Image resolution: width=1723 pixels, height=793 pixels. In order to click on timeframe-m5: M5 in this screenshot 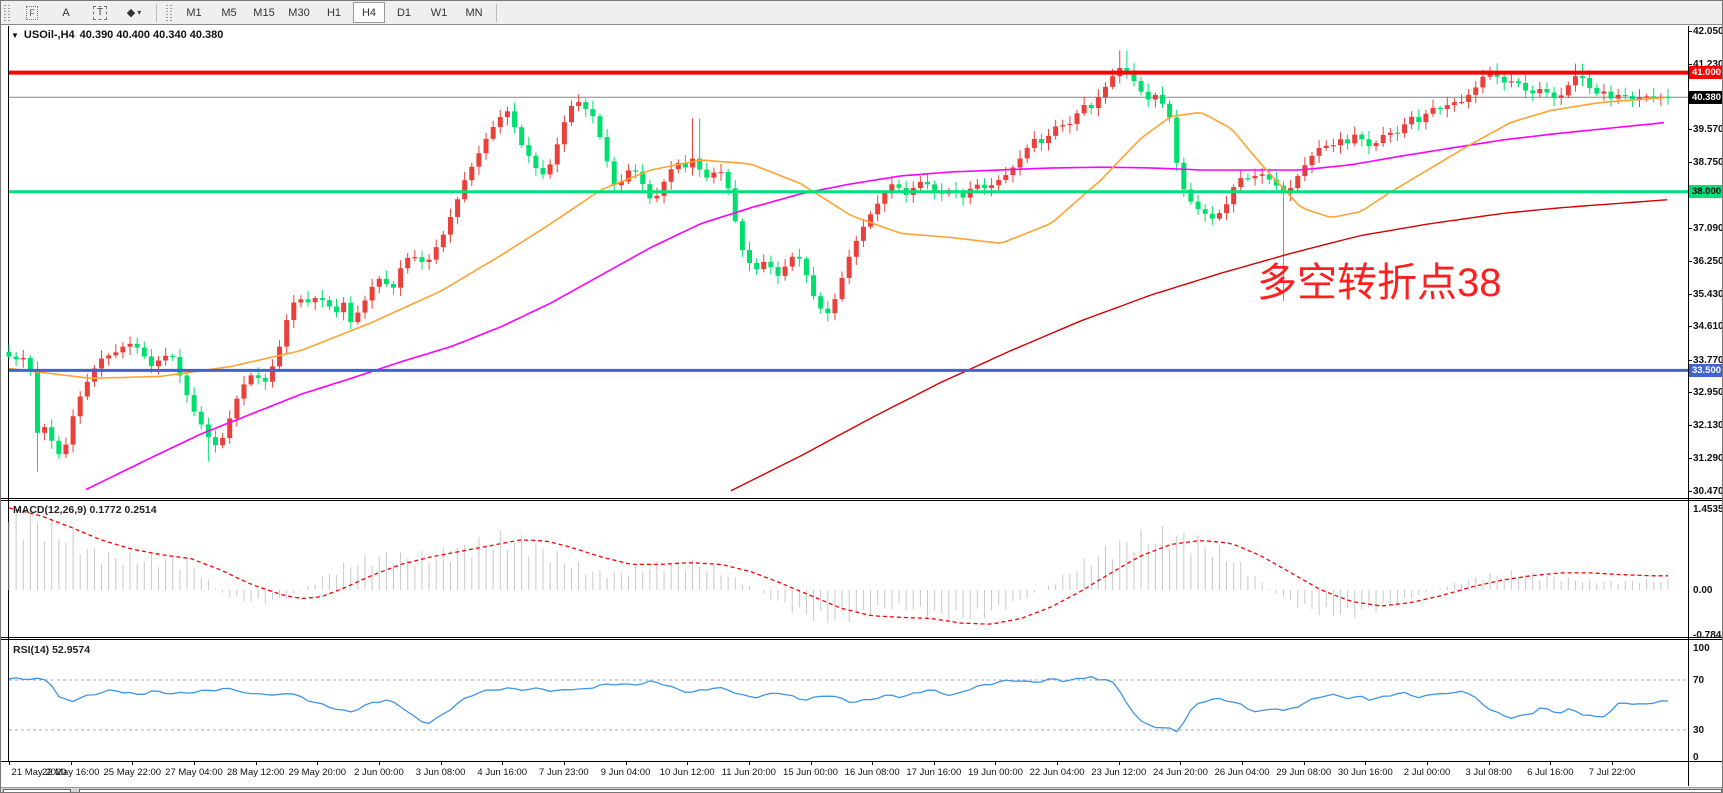, I will do `click(229, 12)`.